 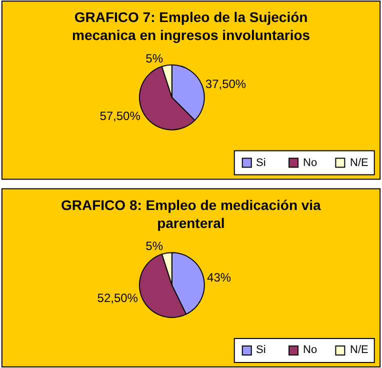 I want to click on data-label: 57,50%, so click(x=120, y=116).